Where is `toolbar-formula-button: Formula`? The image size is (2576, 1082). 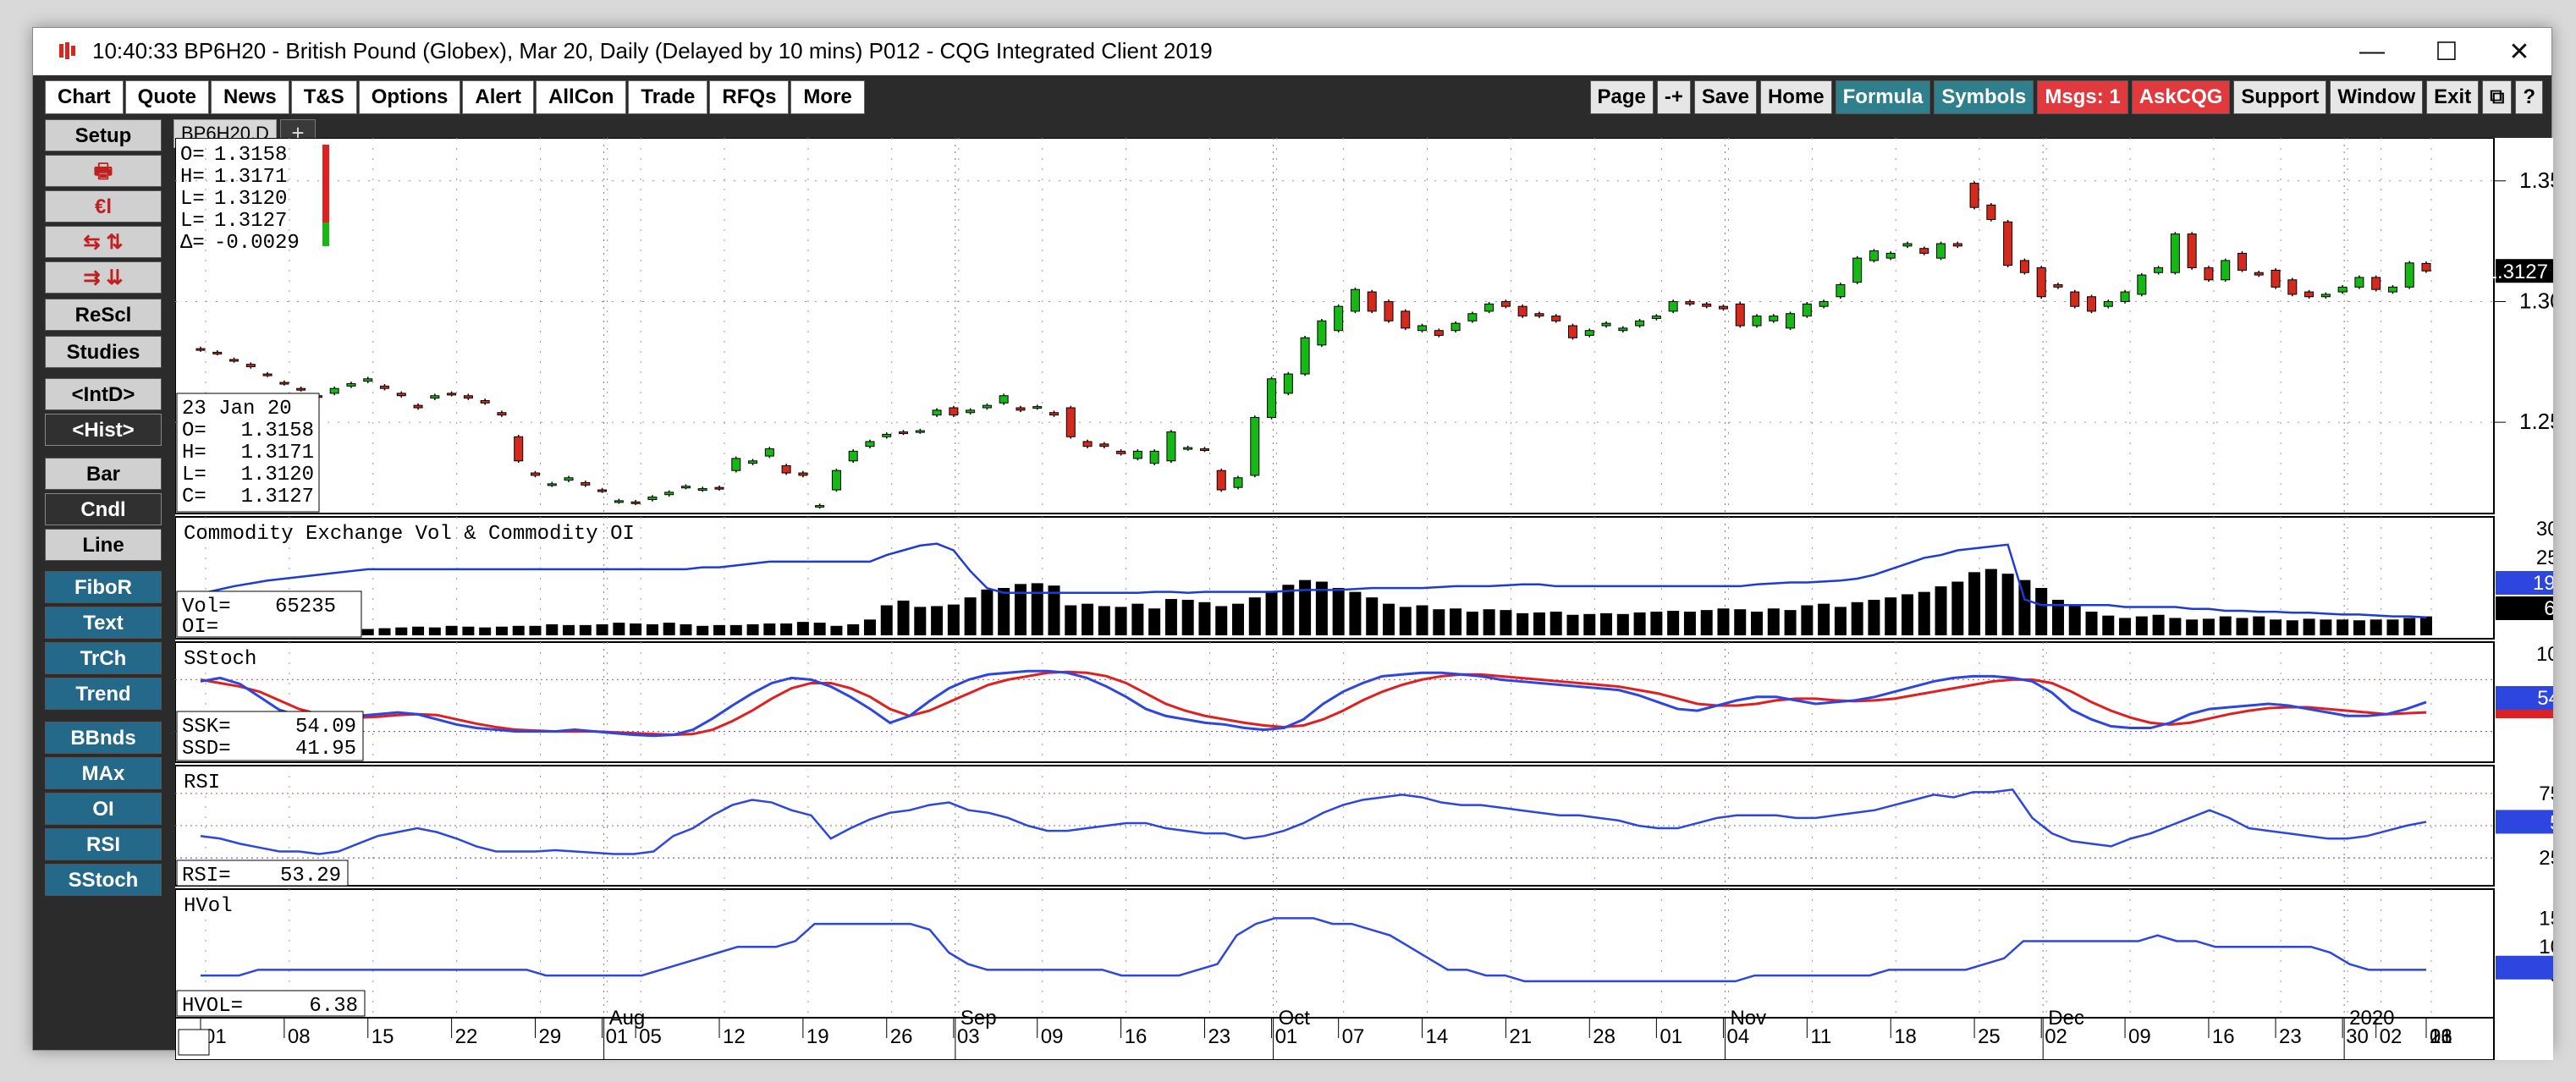
toolbar-formula-button: Formula is located at coordinates (1883, 97).